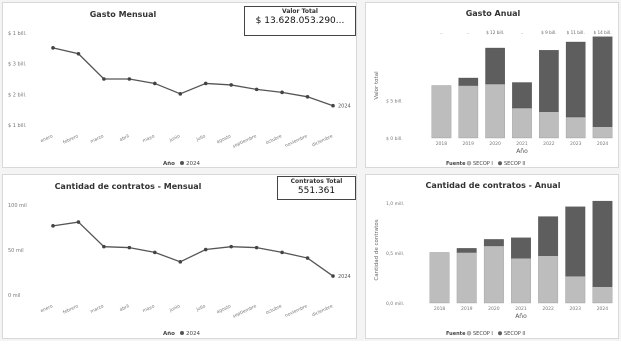 This screenshot has width=621, height=344. Describe the element at coordinates (17, 206) in the screenshot. I see `y-tick-label: 100 mil` at that location.